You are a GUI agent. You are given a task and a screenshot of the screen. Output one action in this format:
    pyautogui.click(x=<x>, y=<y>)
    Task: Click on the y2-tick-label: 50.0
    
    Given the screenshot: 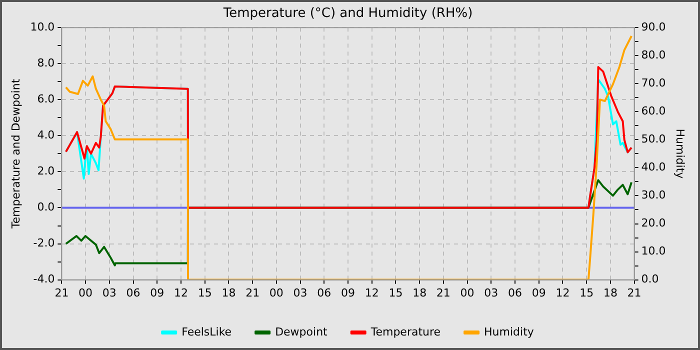 What is the action you would take?
    pyautogui.click(x=653, y=139)
    